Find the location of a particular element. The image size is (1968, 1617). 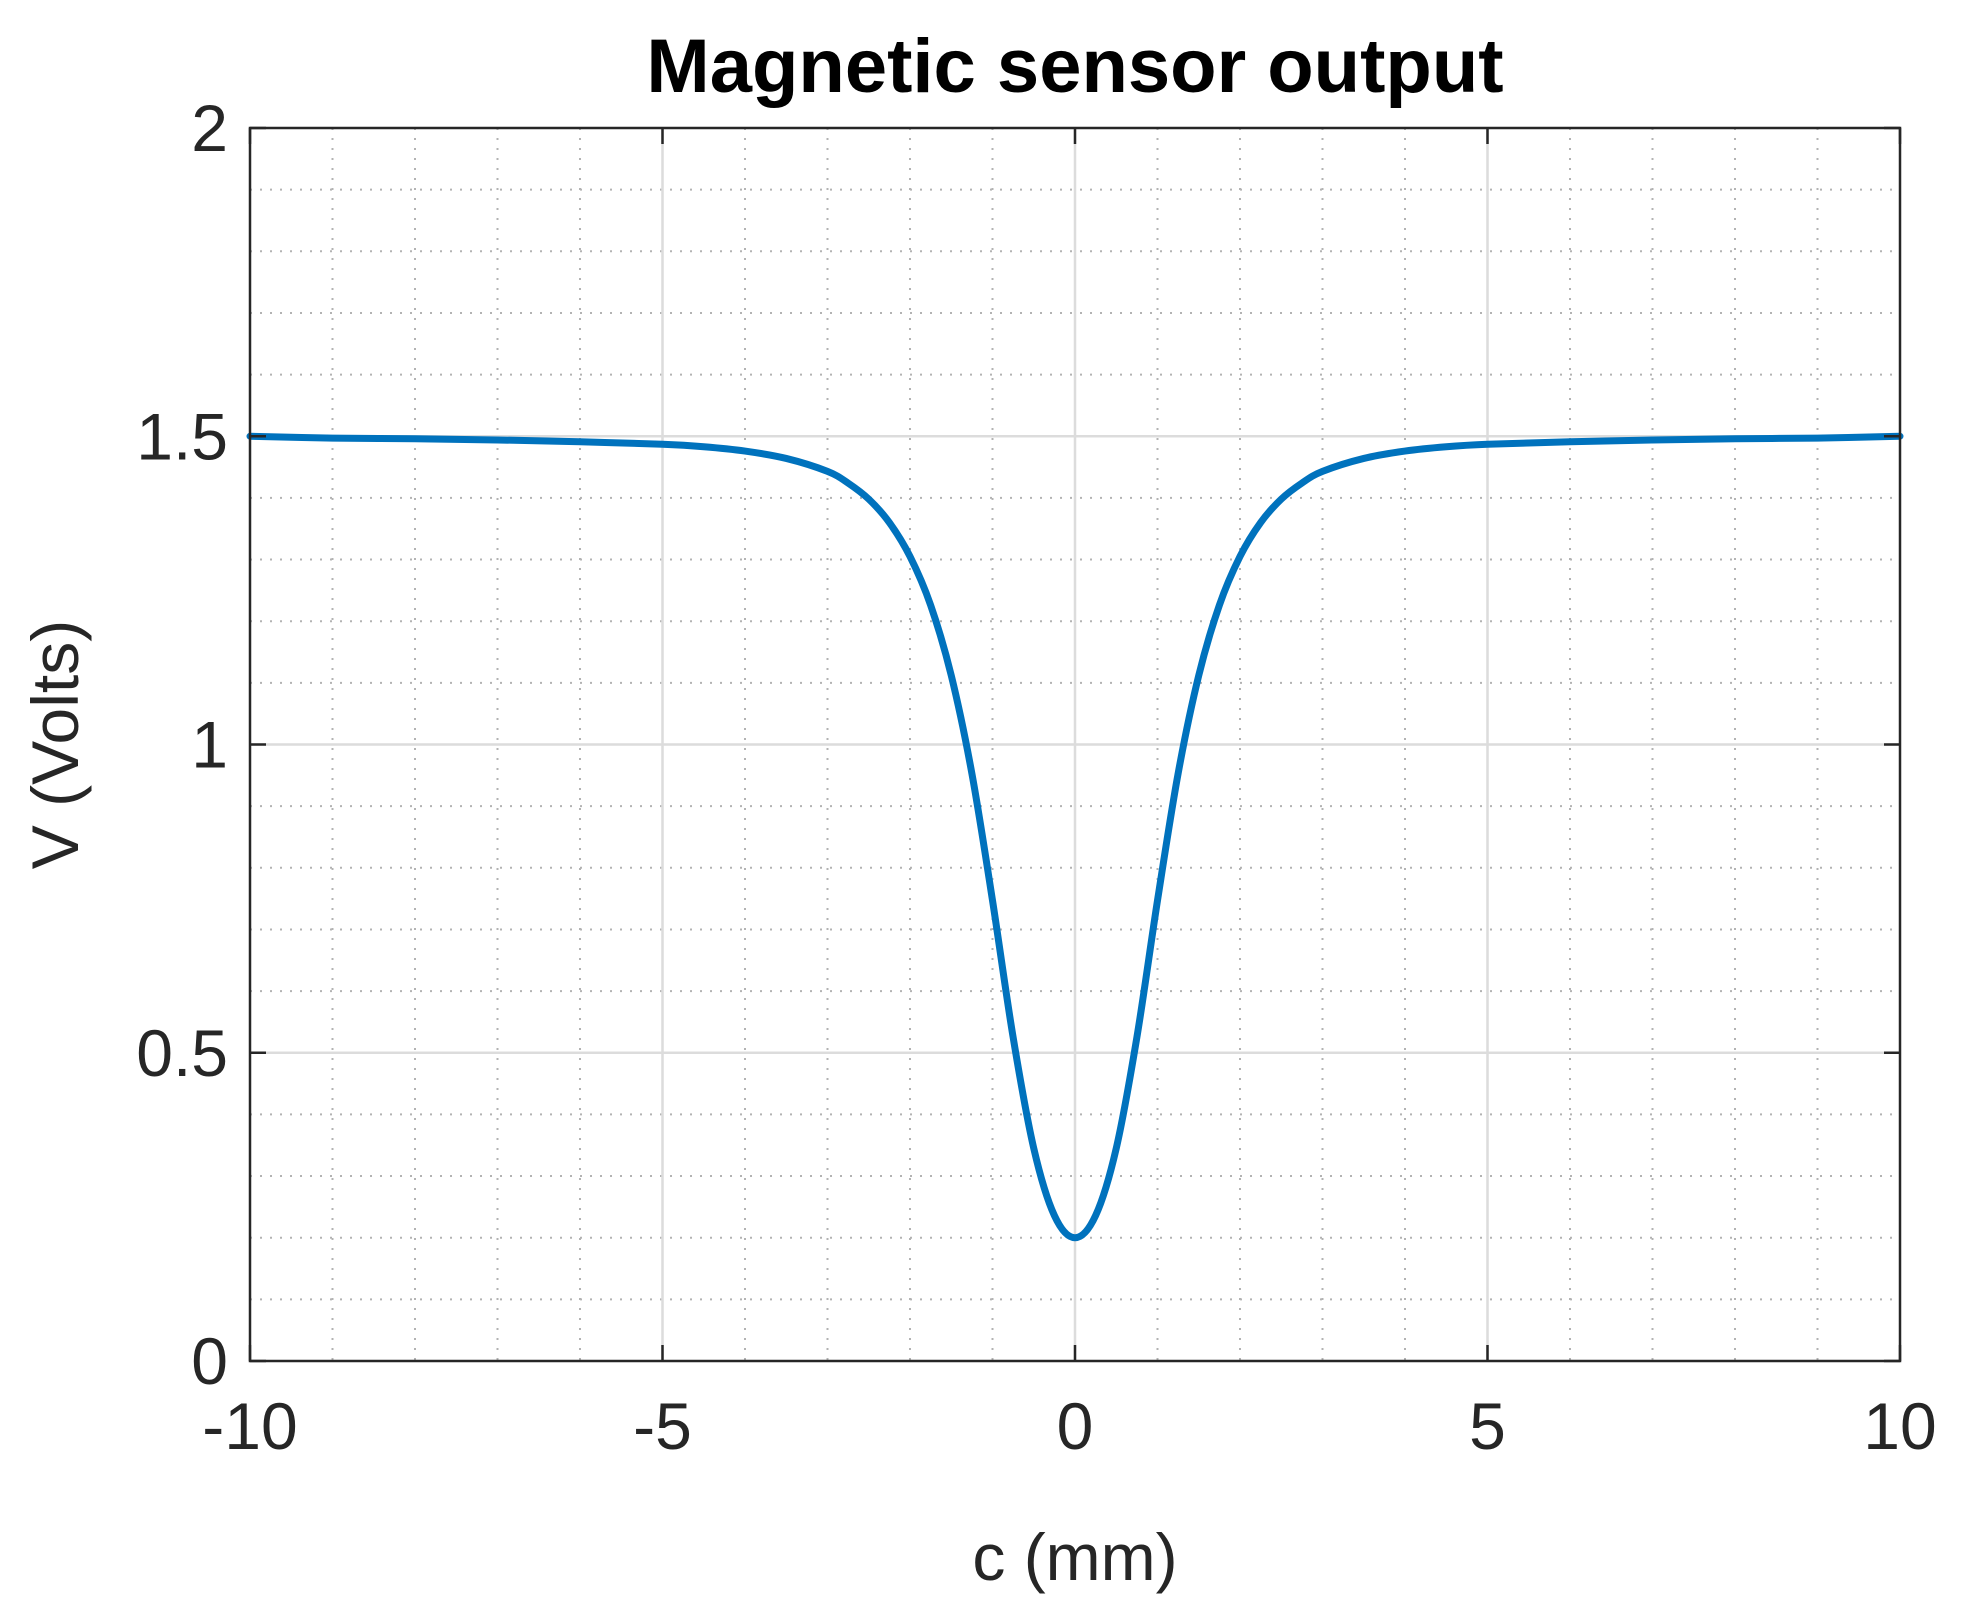

y-tick-label: 0 is located at coordinates (209, 1361).